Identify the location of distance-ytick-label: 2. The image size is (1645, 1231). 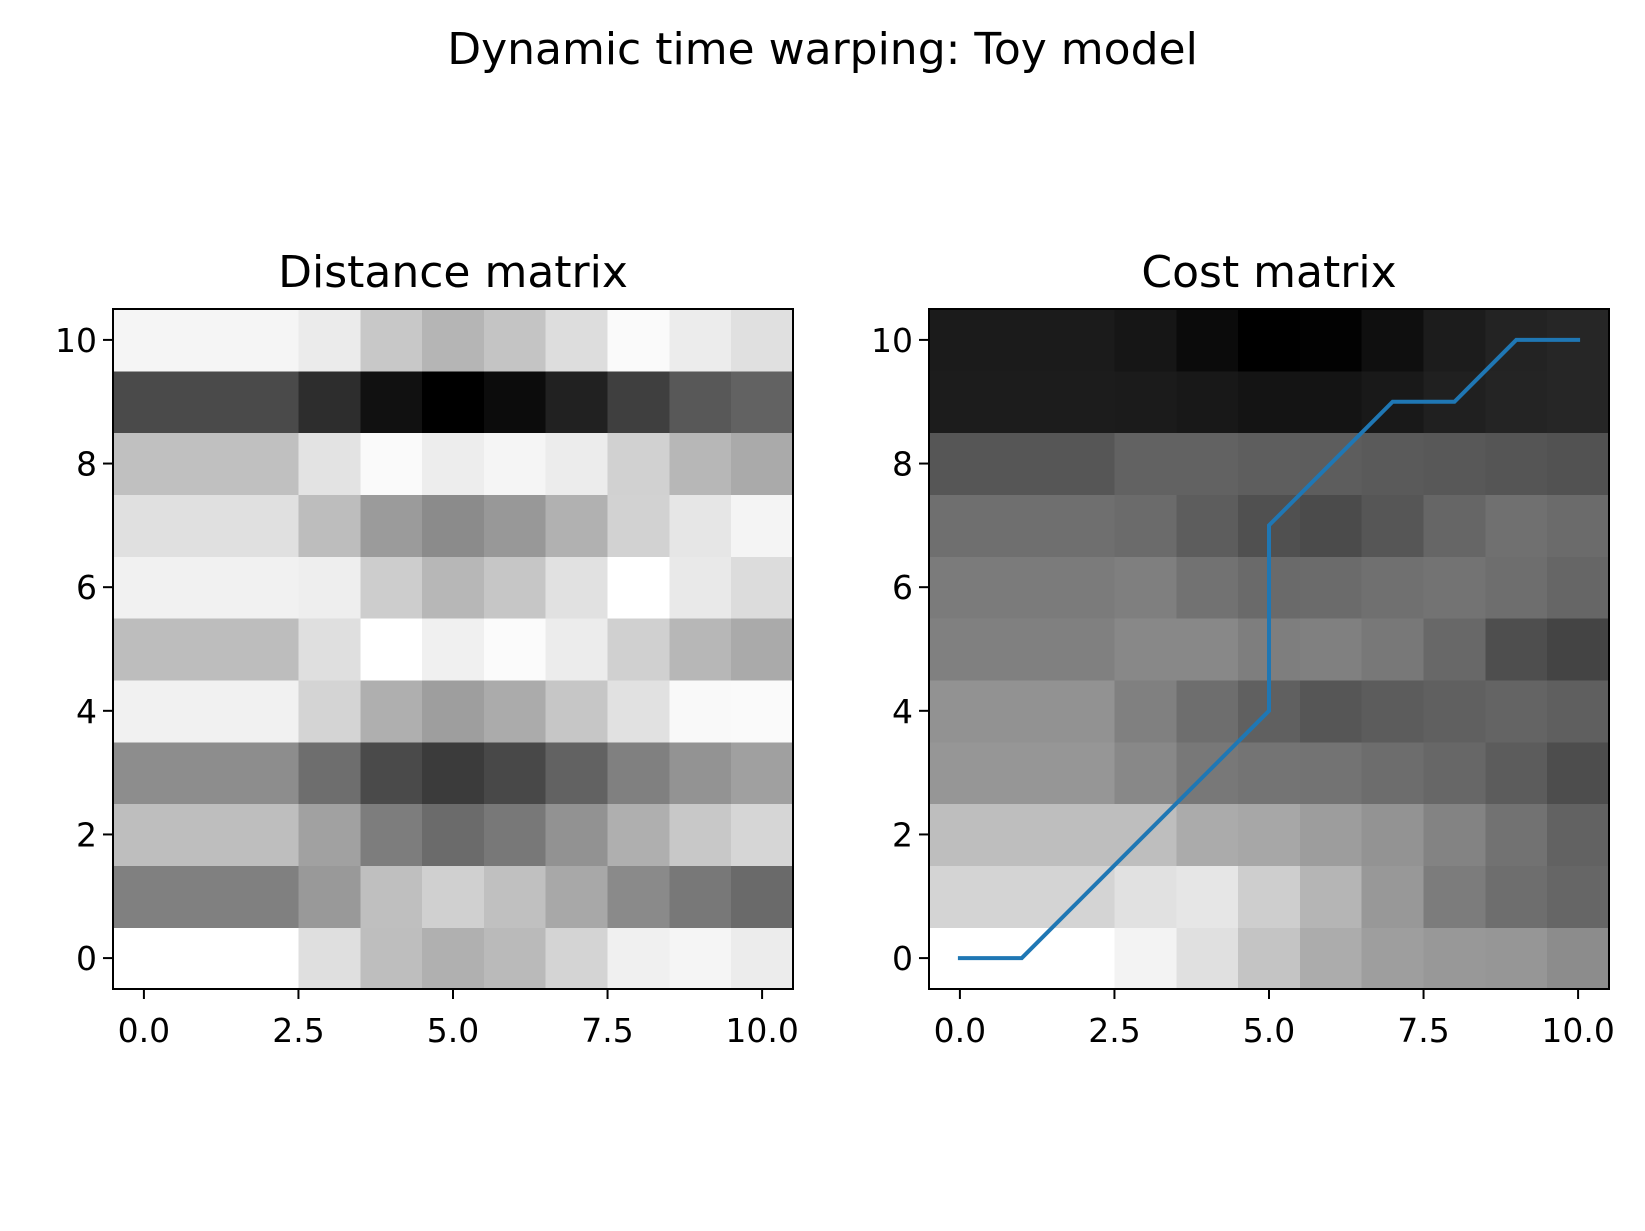
(86, 834).